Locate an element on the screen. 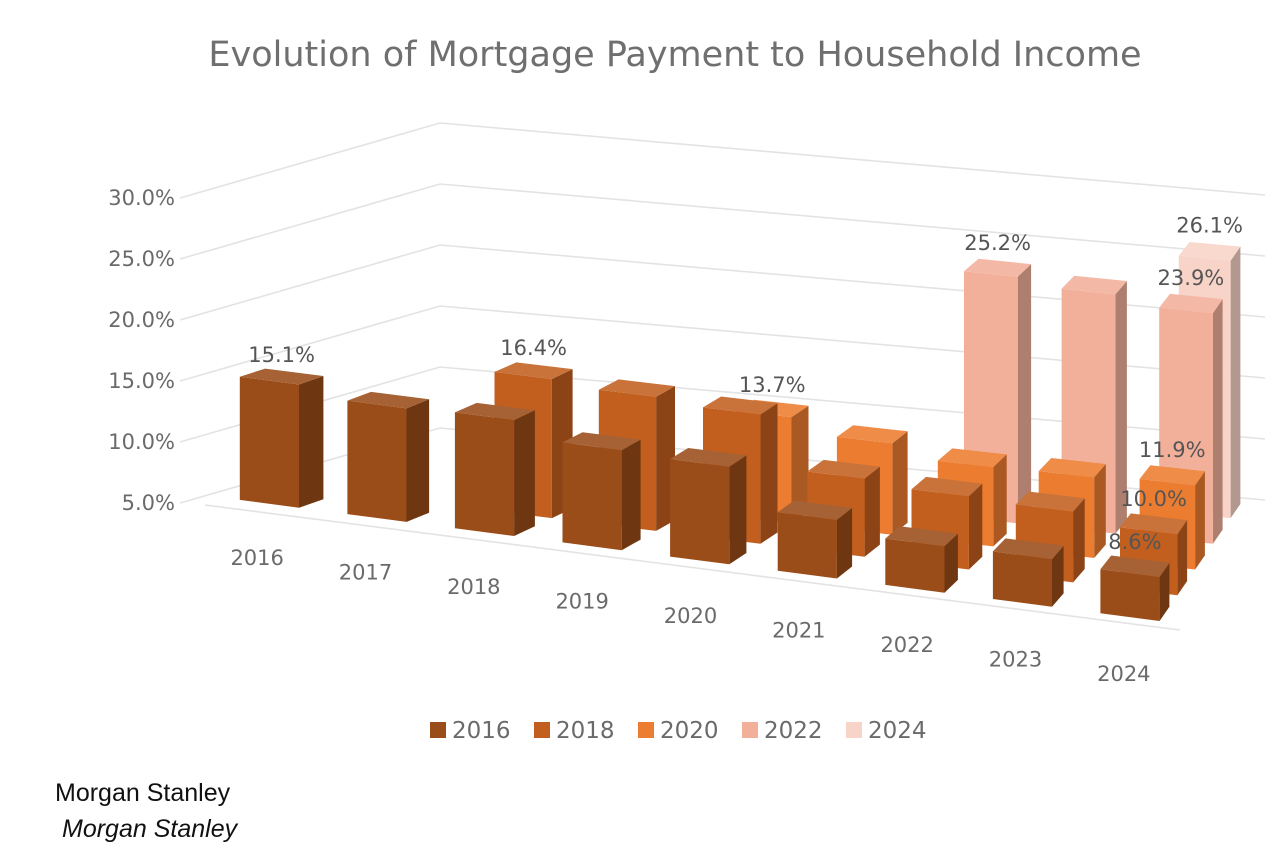 The width and height of the screenshot is (1272, 850). data-label: 10.0% is located at coordinates (1153, 499).